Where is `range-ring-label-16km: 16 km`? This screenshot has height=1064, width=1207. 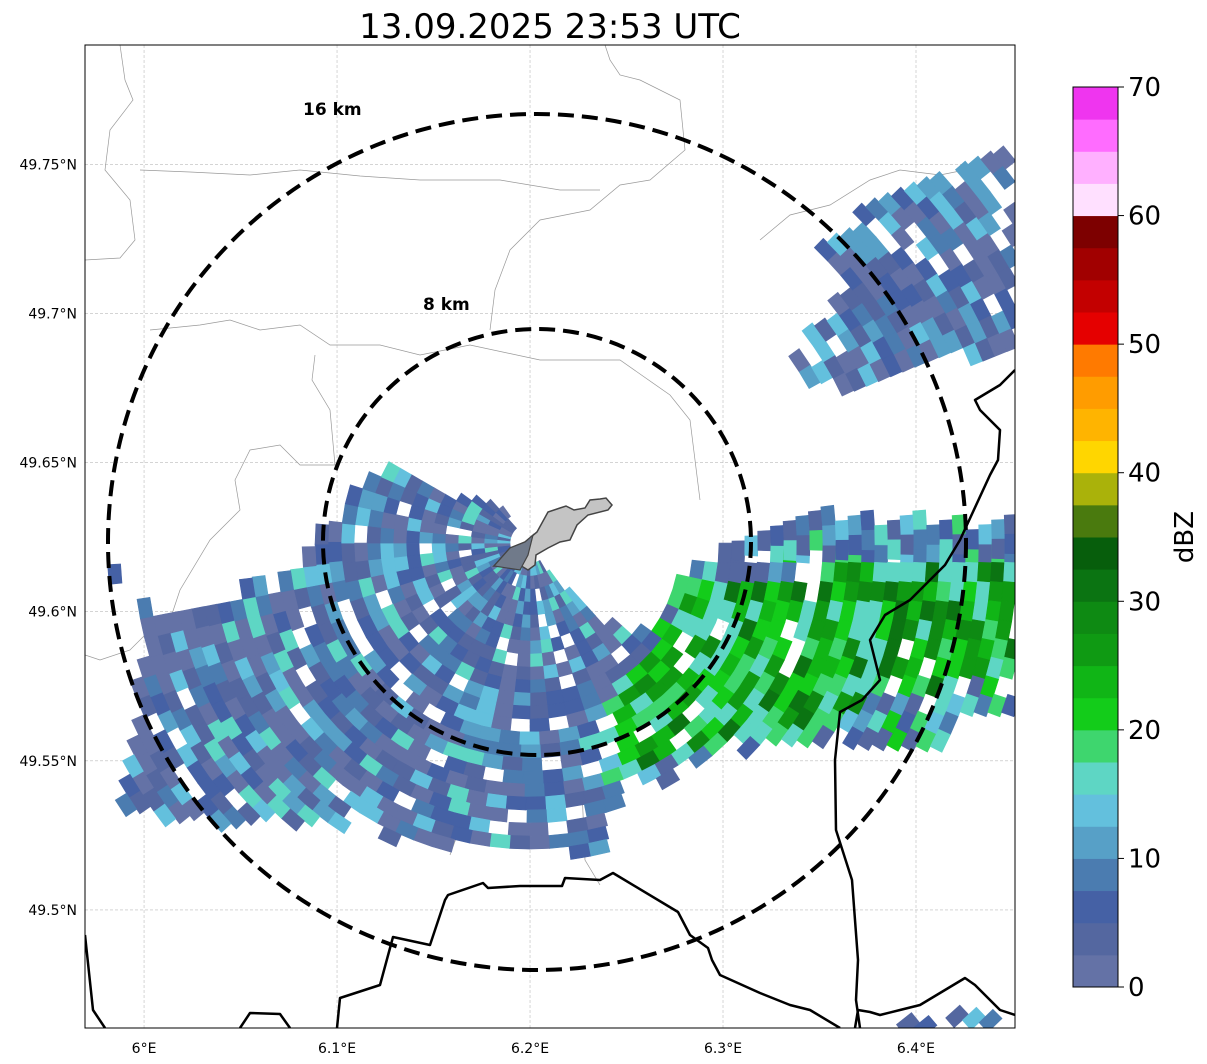
range-ring-label-16km: 16 km is located at coordinates (332, 110).